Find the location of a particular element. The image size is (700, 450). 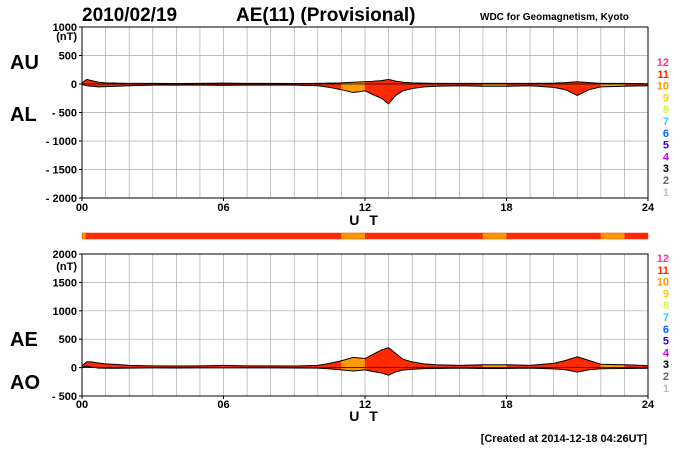

station-coverage-bar is located at coordinates (365, 236).